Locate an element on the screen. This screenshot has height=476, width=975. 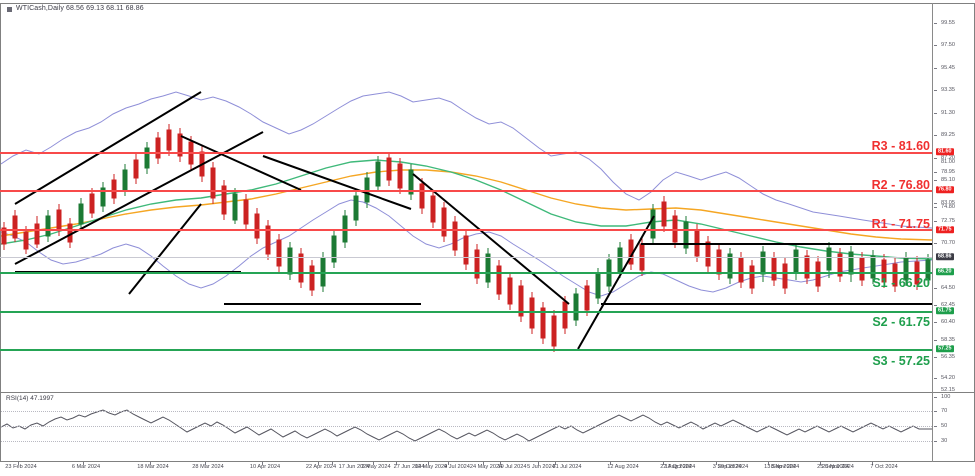
y-axis-label: 83.05 is located at coordinates (948, 203).